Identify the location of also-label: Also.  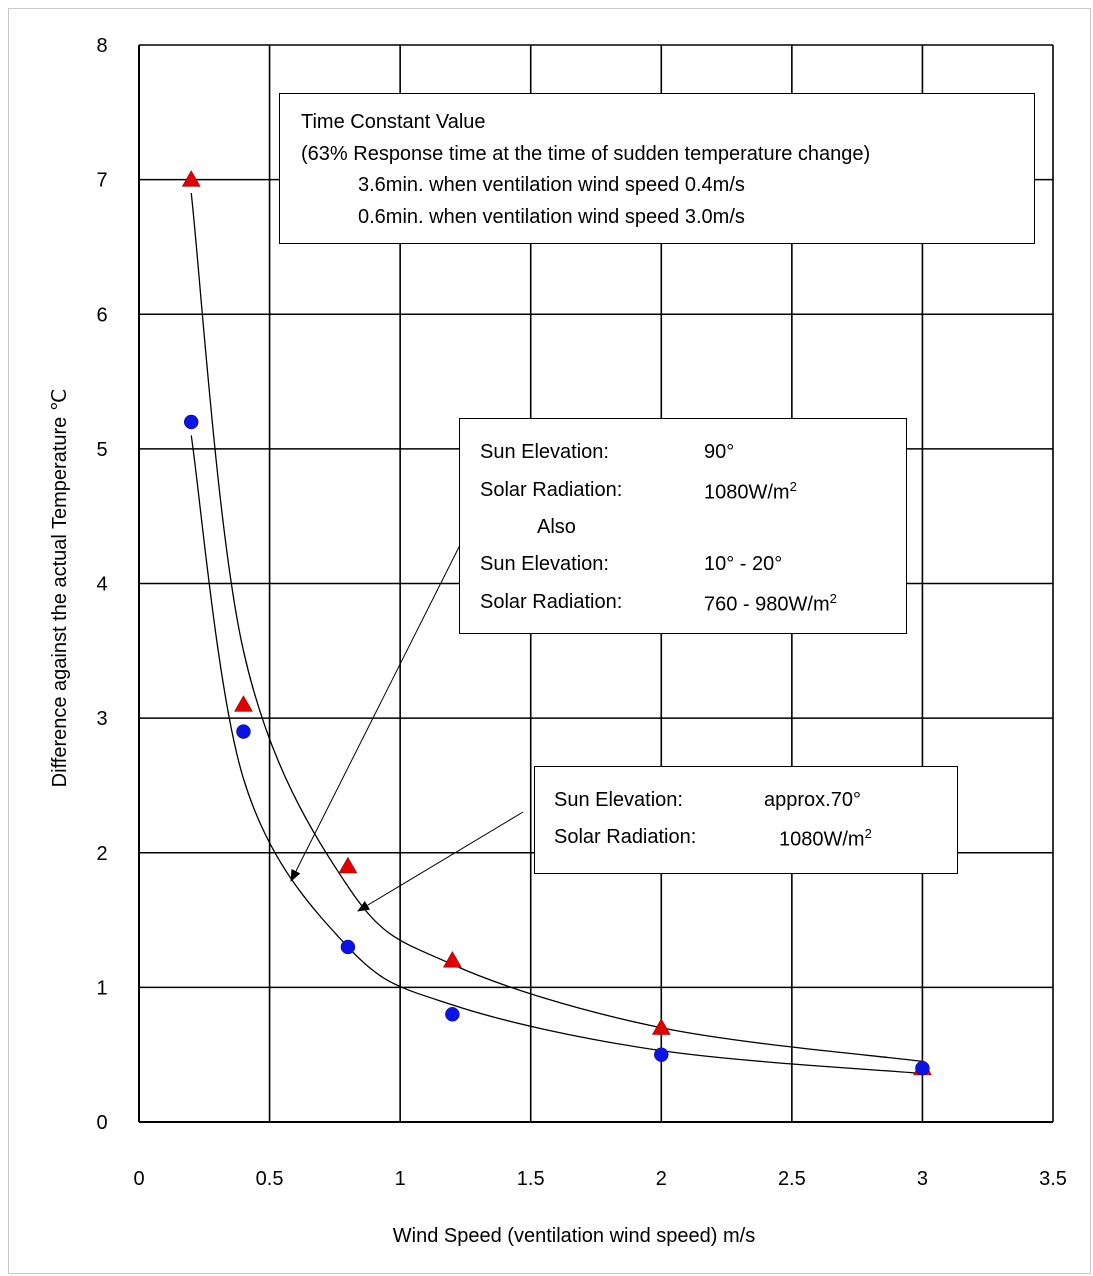
(556, 527).